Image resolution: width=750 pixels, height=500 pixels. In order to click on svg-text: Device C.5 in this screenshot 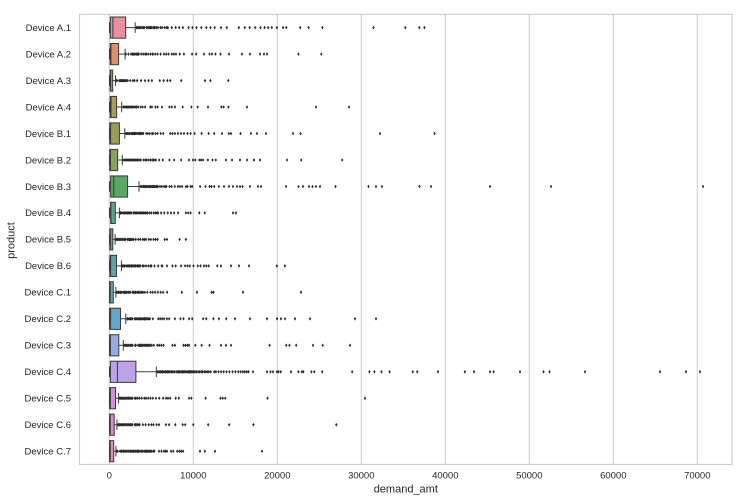, I will do `click(48, 399)`.